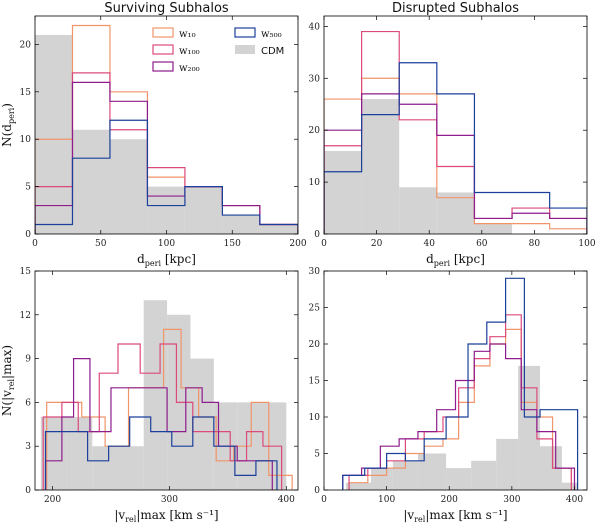 The image size is (600, 525). What do you see at coordinates (272, 51) in the screenshot?
I see `legend-label-cdm: CDM` at bounding box center [272, 51].